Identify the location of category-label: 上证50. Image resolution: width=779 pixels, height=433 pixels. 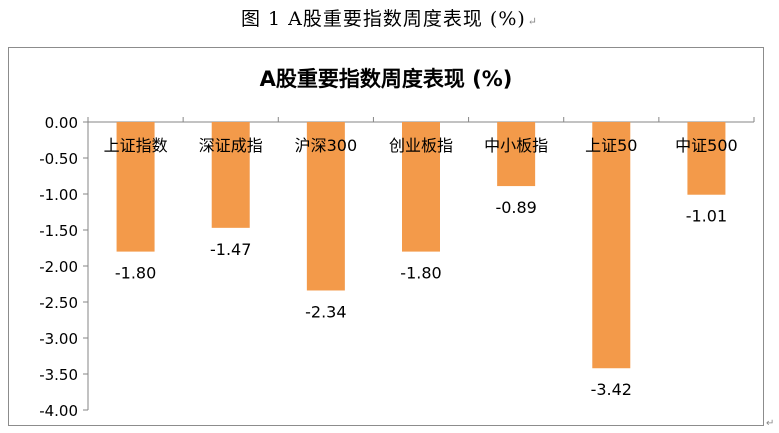
(611, 145).